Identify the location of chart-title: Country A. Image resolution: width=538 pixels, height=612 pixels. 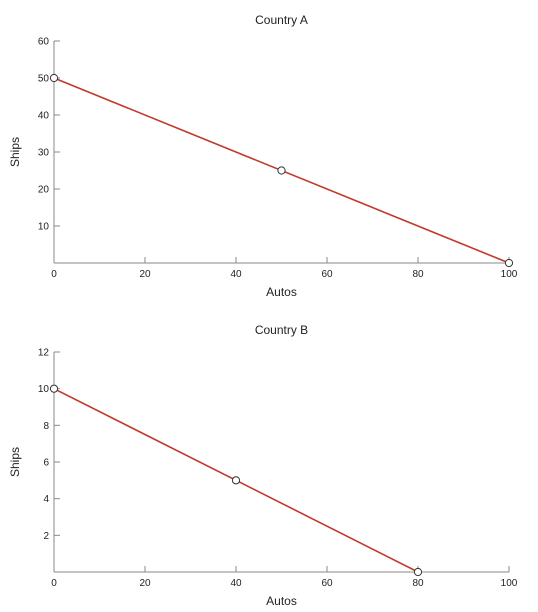
(281, 20).